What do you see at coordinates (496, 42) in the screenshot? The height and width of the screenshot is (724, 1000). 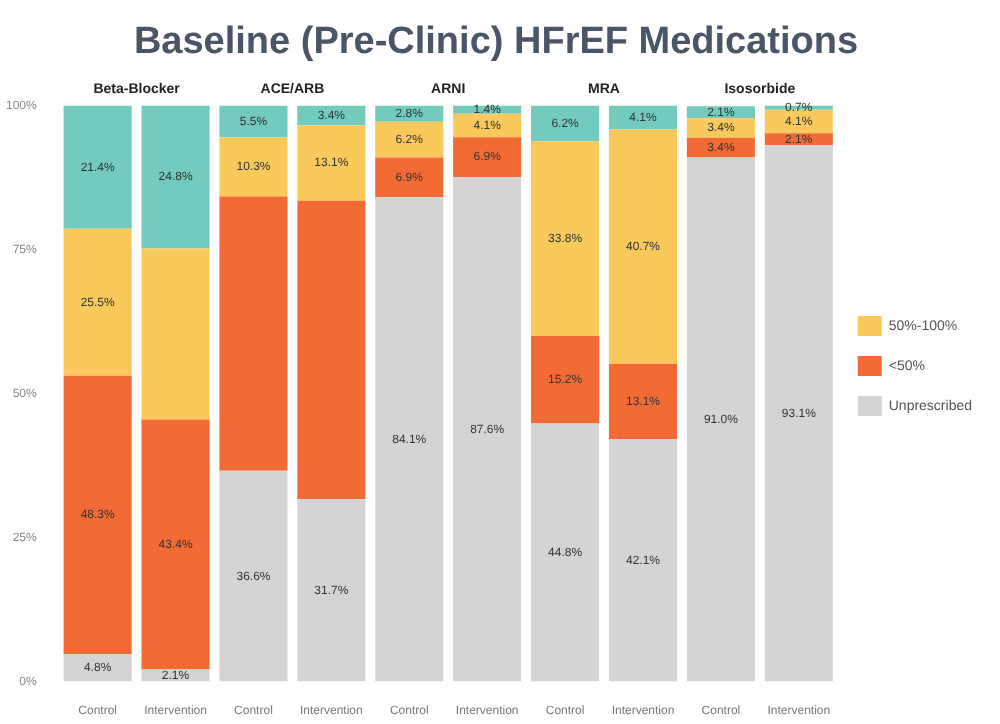 I see `chart-title: Baseline (Pre-Clinic) HFrEF Medications` at bounding box center [496, 42].